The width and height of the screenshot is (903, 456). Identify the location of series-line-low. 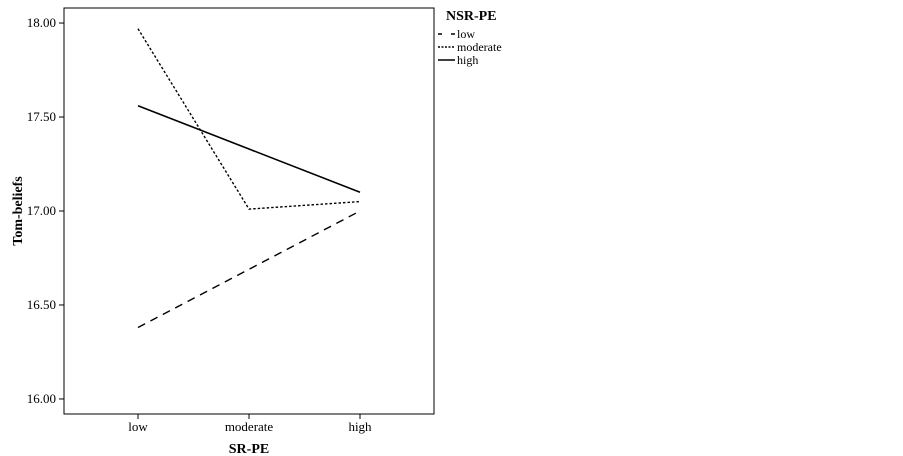
(249, 269).